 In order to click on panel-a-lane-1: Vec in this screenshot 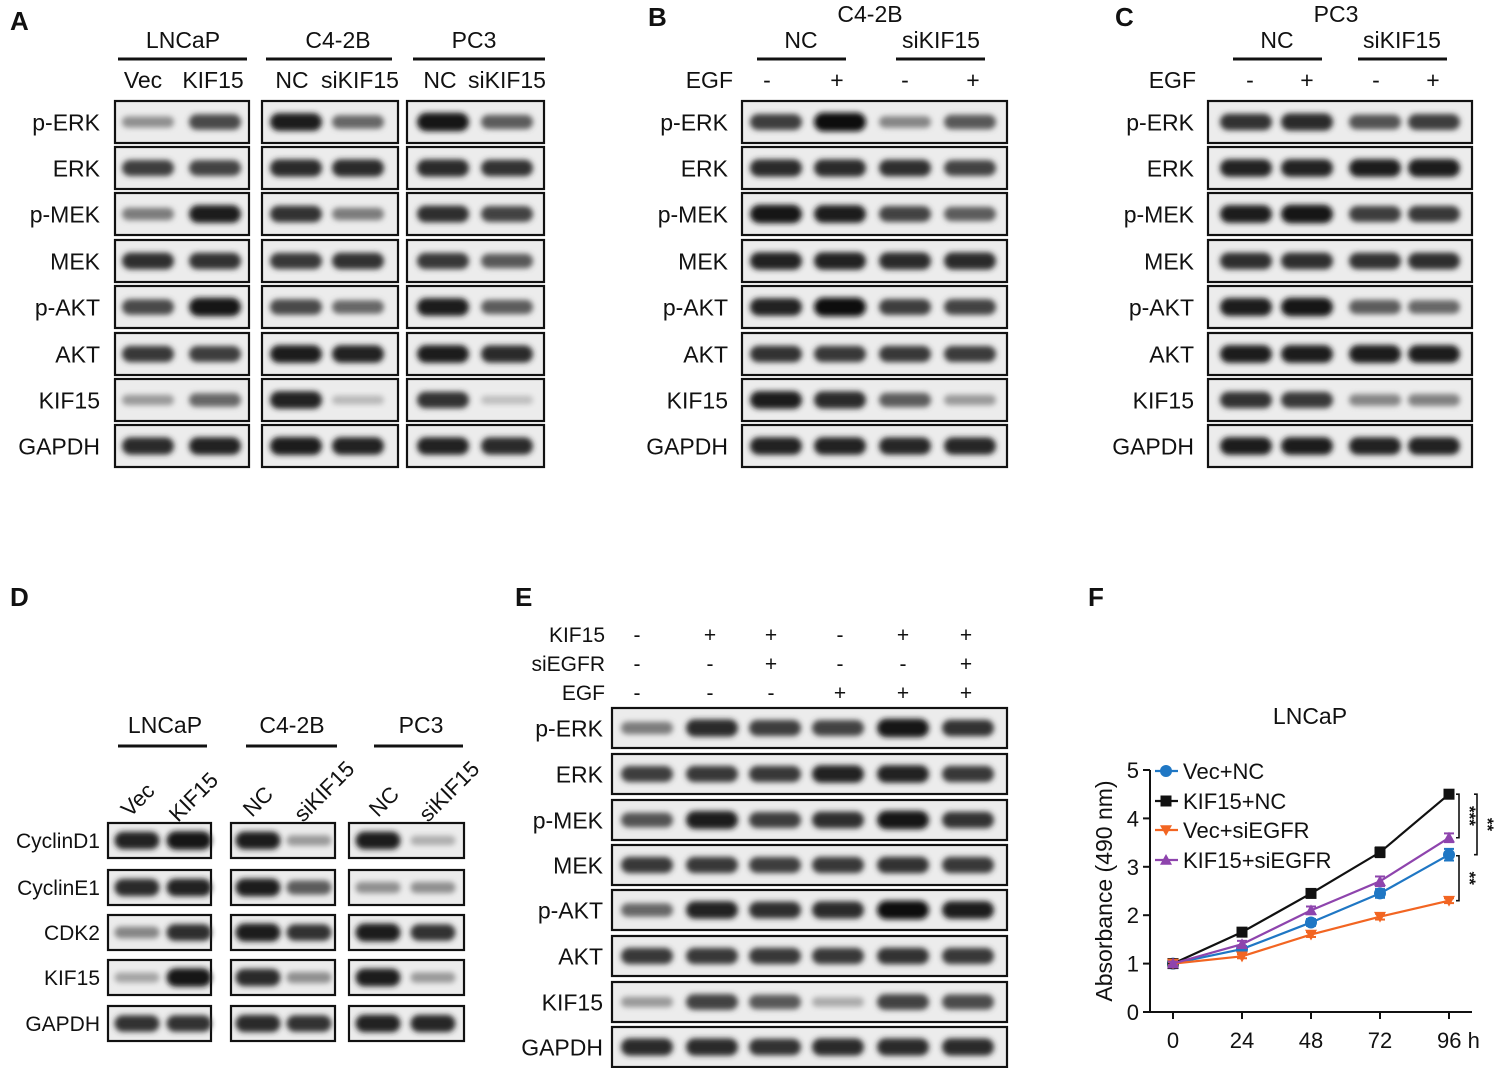, I will do `click(143, 80)`.